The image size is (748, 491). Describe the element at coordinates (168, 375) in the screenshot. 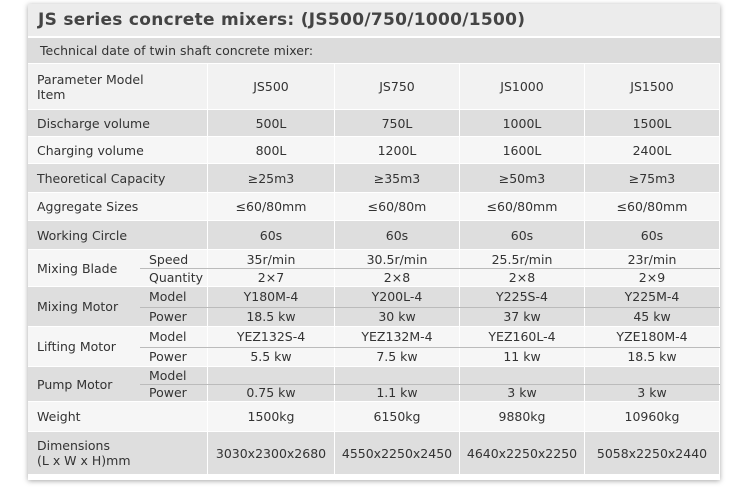

I see `sub-name: Model` at that location.